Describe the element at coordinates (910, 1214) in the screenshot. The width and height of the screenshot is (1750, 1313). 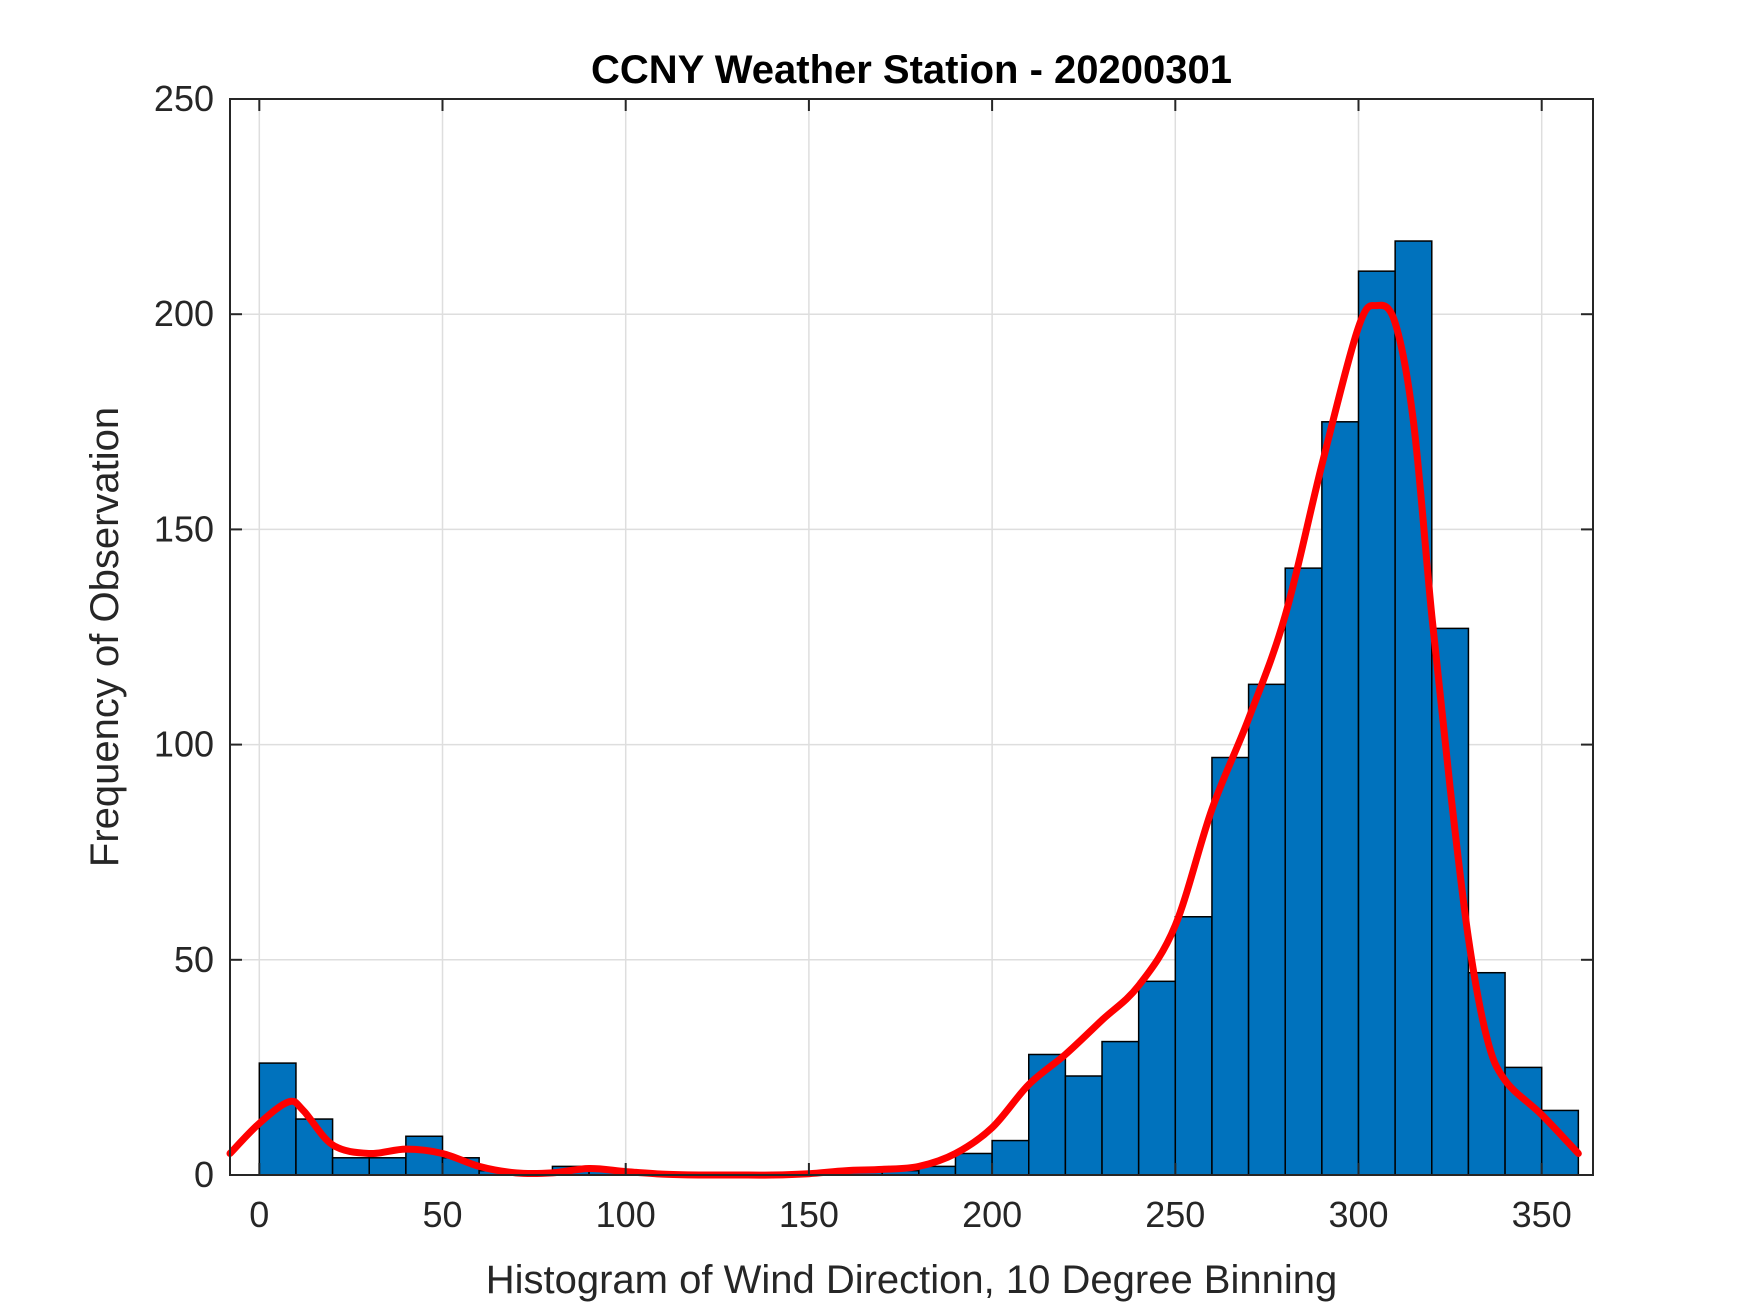
I see `x-tick-labels: 0 50 100 150 200 250 300 350` at that location.